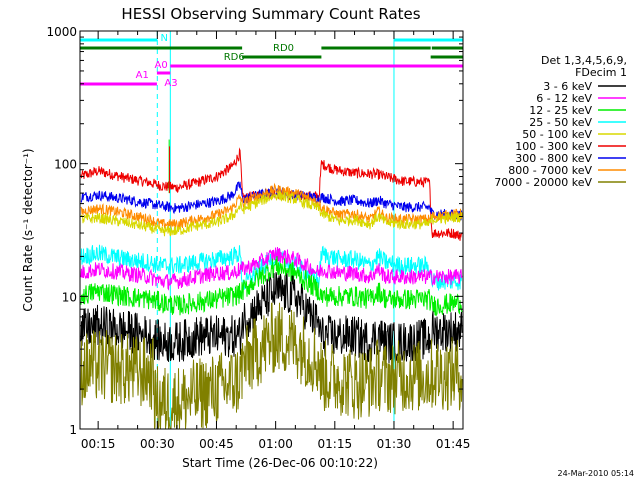 The width and height of the screenshot is (640, 480). Describe the element at coordinates (557, 134) in the screenshot. I see `legend-label-4: 50 - 100 keV` at that location.